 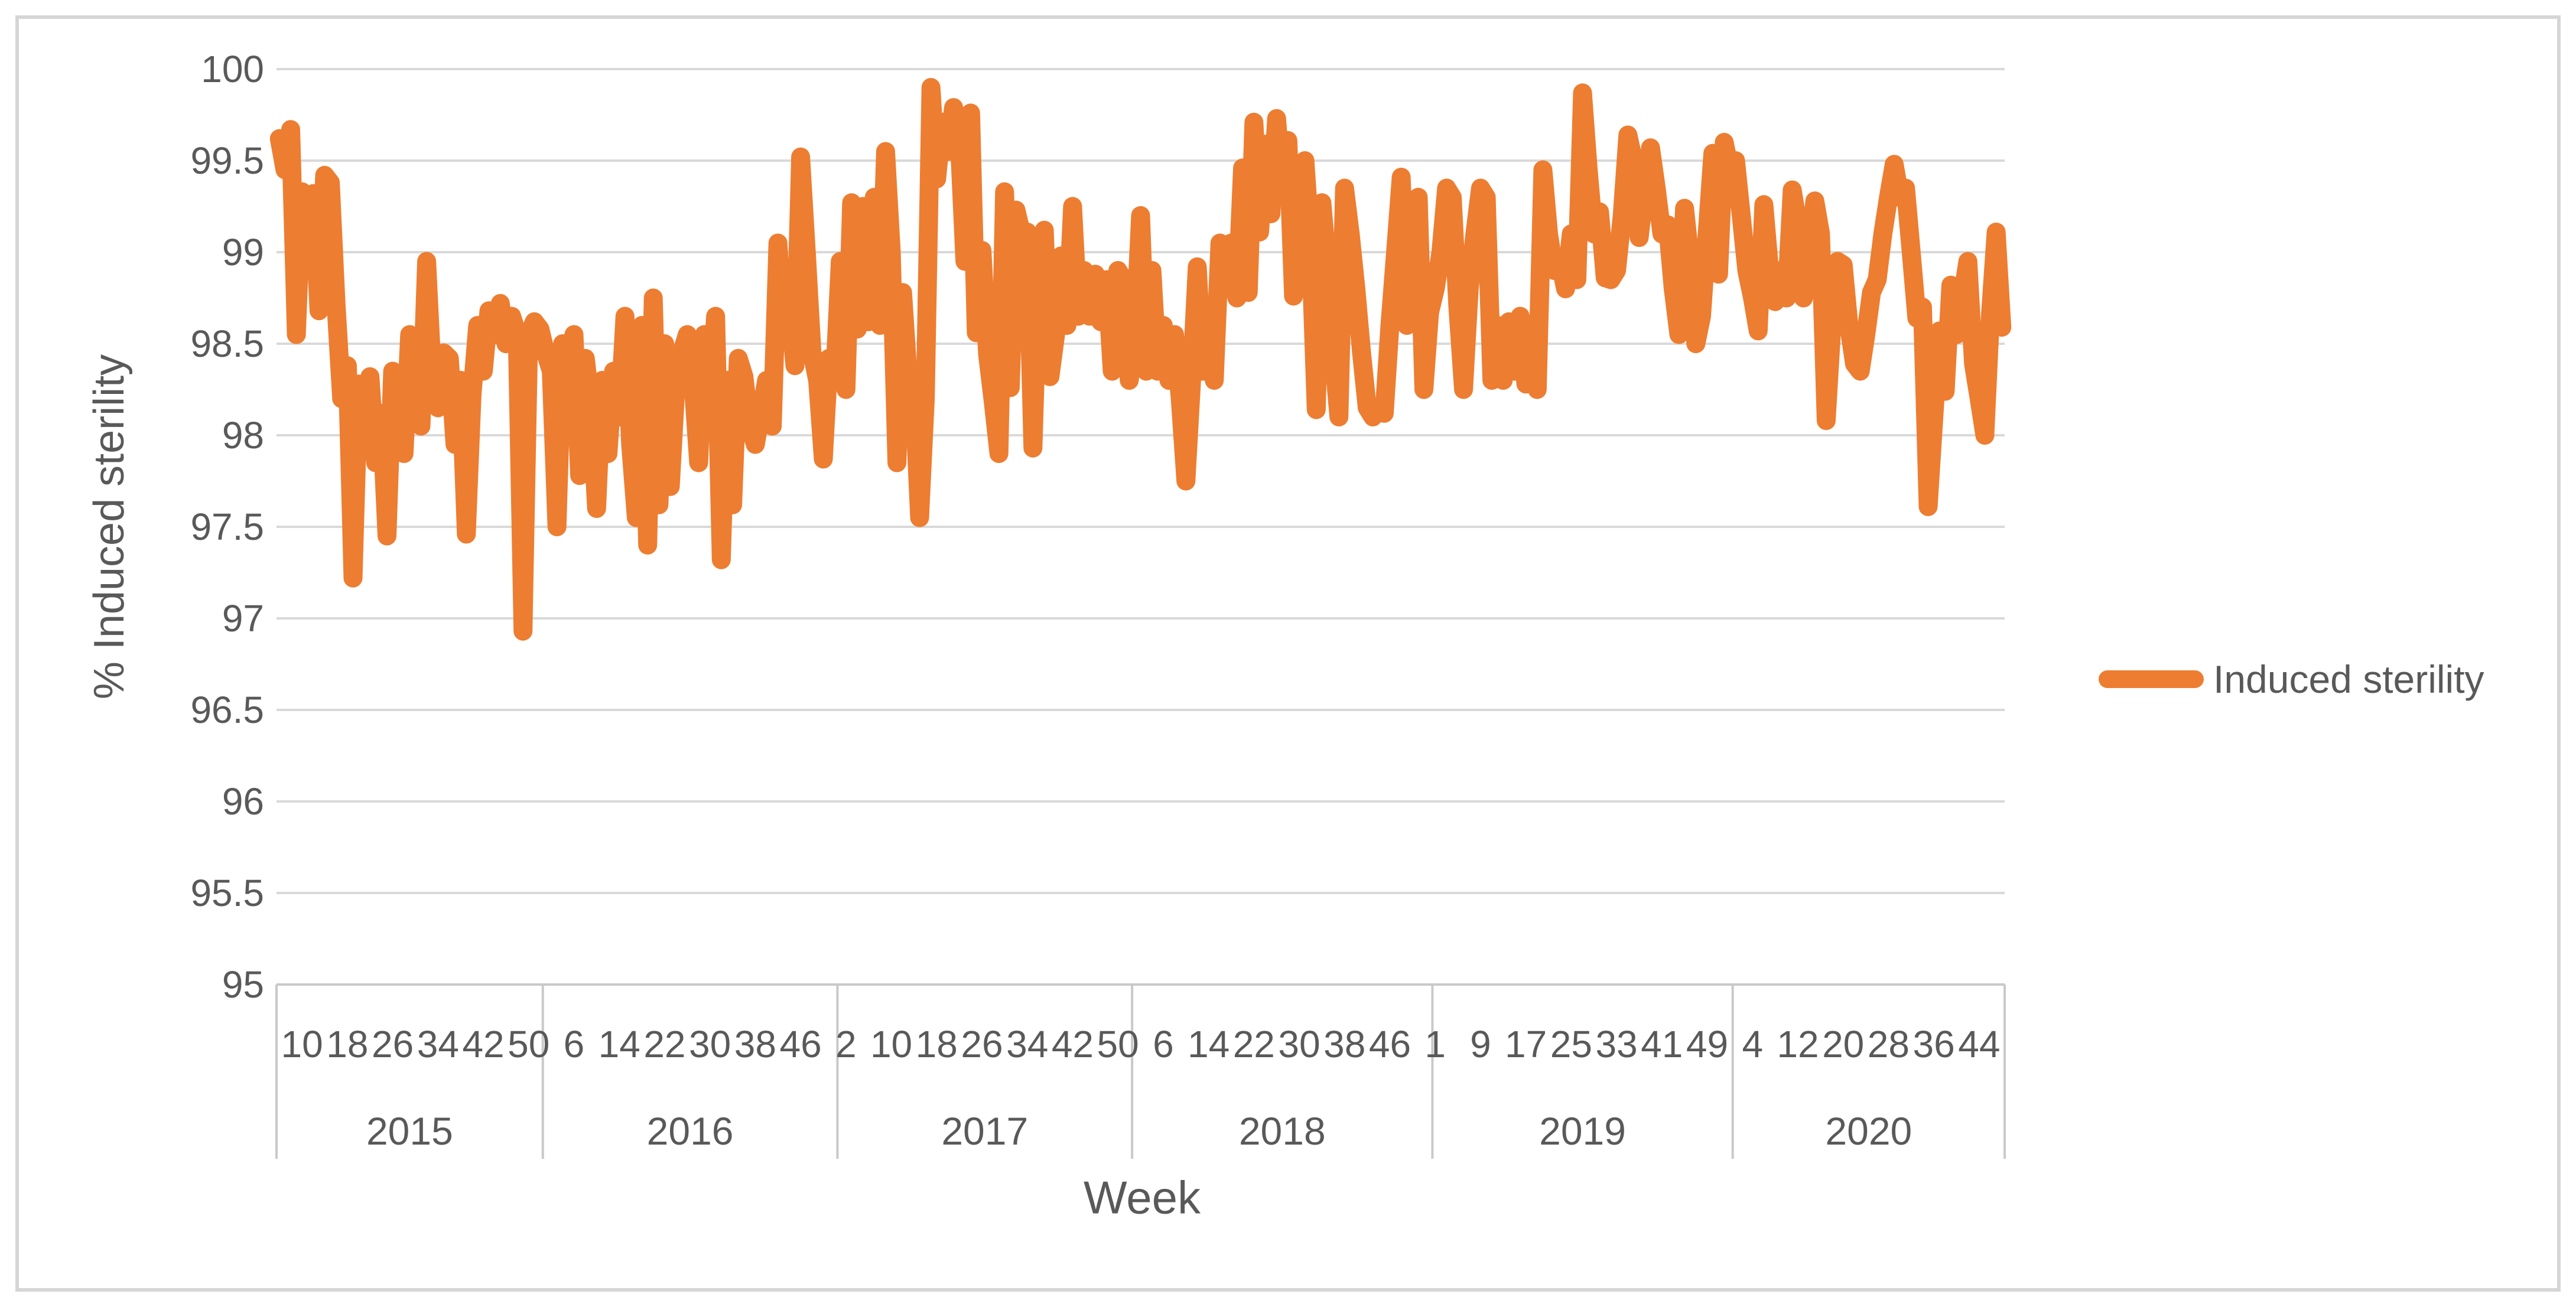 I want to click on x-tick-week-label: 49, so click(x=1707, y=1044).